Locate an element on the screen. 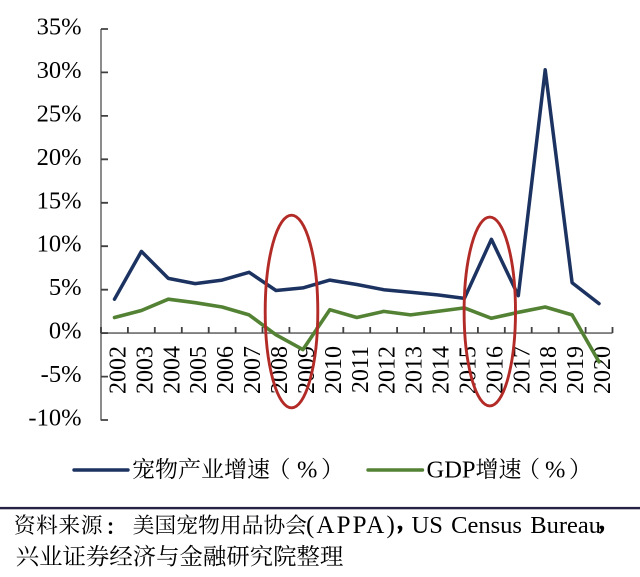 This screenshot has width=640, height=577. svg-text: 30% is located at coordinates (59, 70).